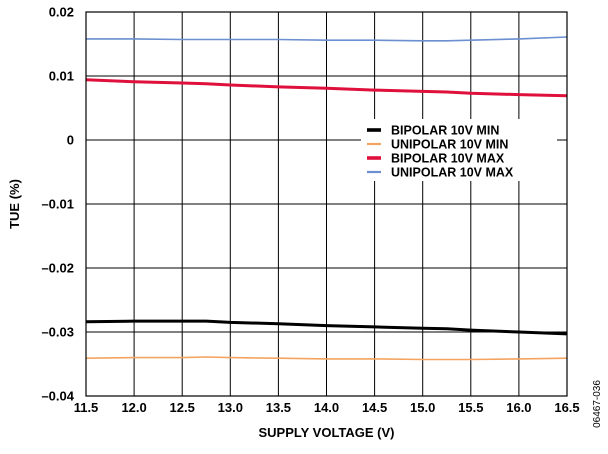 Image resolution: width=608 pixels, height=454 pixels. I want to click on y-tick-label: 0.01, so click(61, 76).